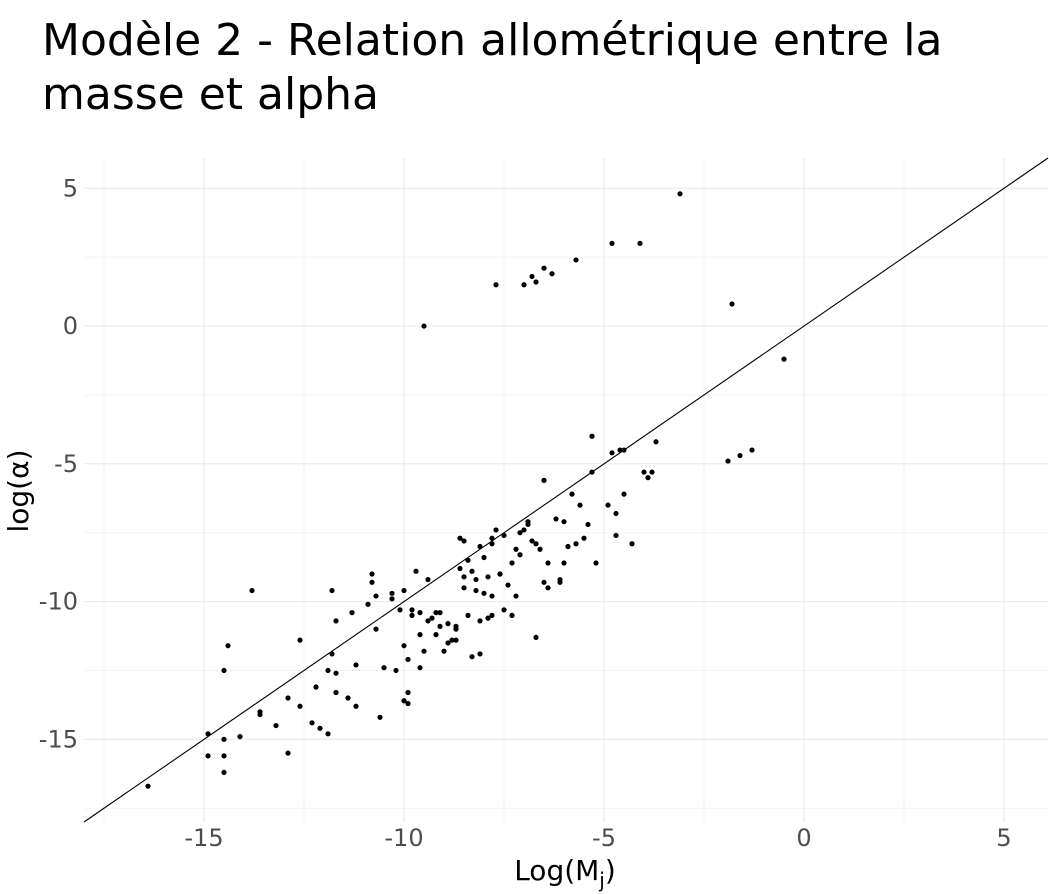  What do you see at coordinates (604, 838) in the screenshot?
I see `x-tick-label: -5` at bounding box center [604, 838].